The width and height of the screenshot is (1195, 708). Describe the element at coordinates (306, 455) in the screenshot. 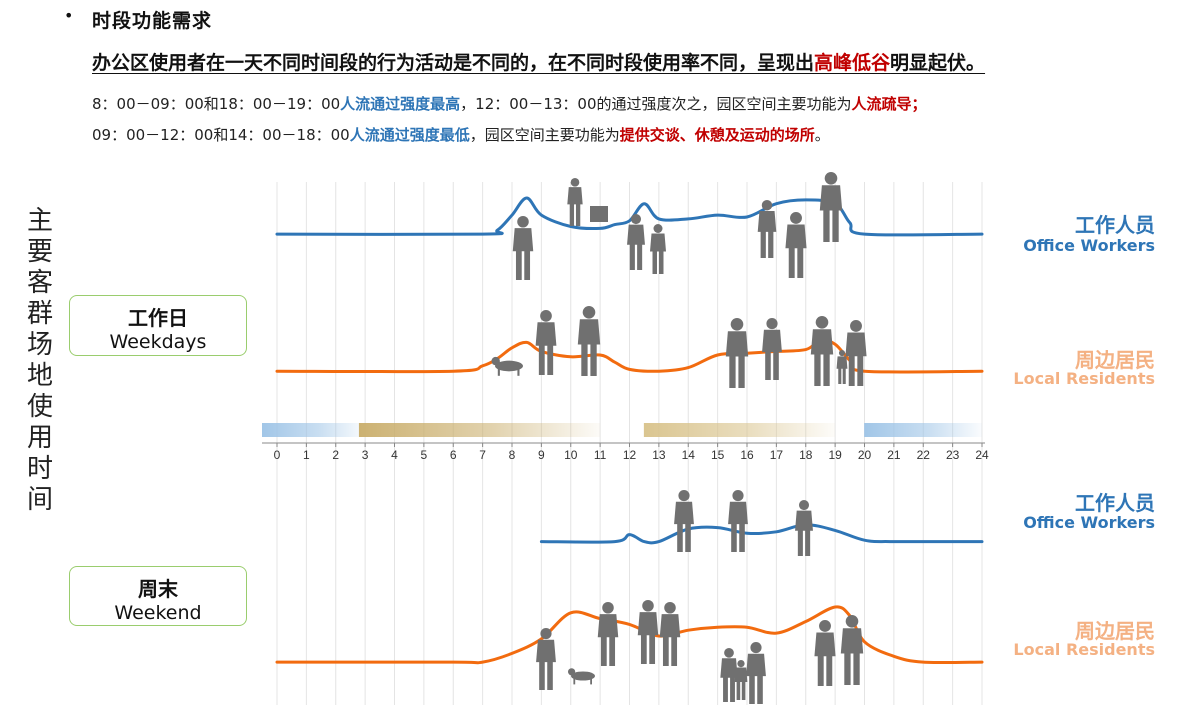

I see `tick-label: 1` at that location.